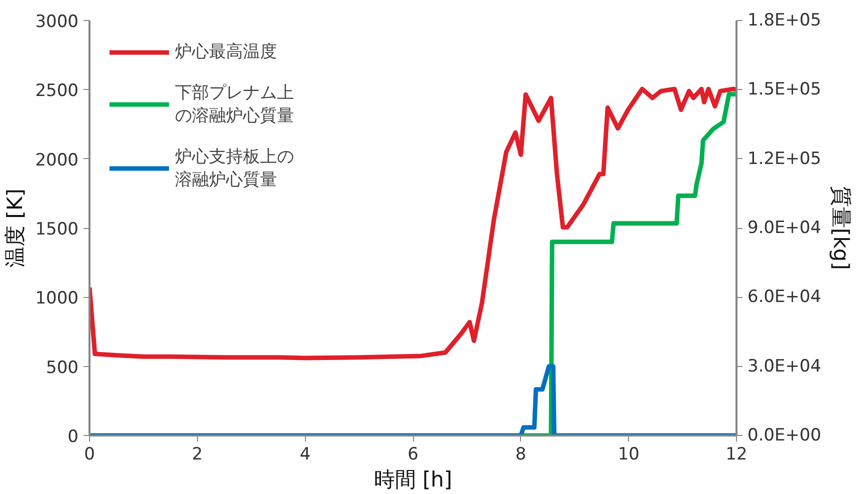 This screenshot has height=494, width=856. Describe the element at coordinates (56, 230) in the screenshot. I see `y-tick-label: 1500` at that location.